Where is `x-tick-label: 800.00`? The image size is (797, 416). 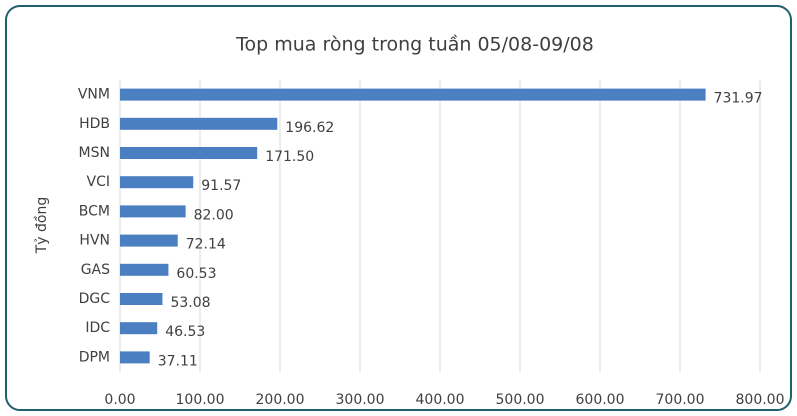
x-tick-label: 800.00 is located at coordinates (760, 400).